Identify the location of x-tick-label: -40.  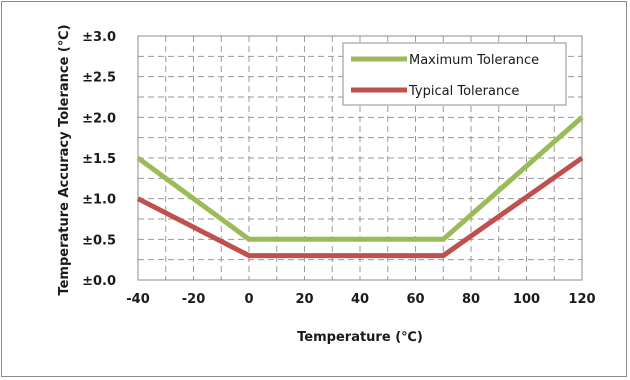
(138, 299).